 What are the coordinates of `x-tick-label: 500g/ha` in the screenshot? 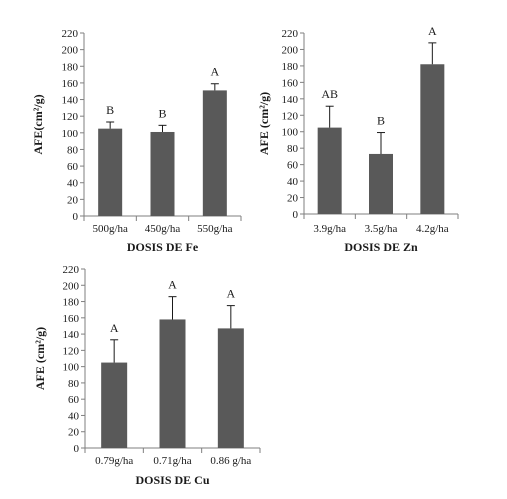 It's located at (110, 229).